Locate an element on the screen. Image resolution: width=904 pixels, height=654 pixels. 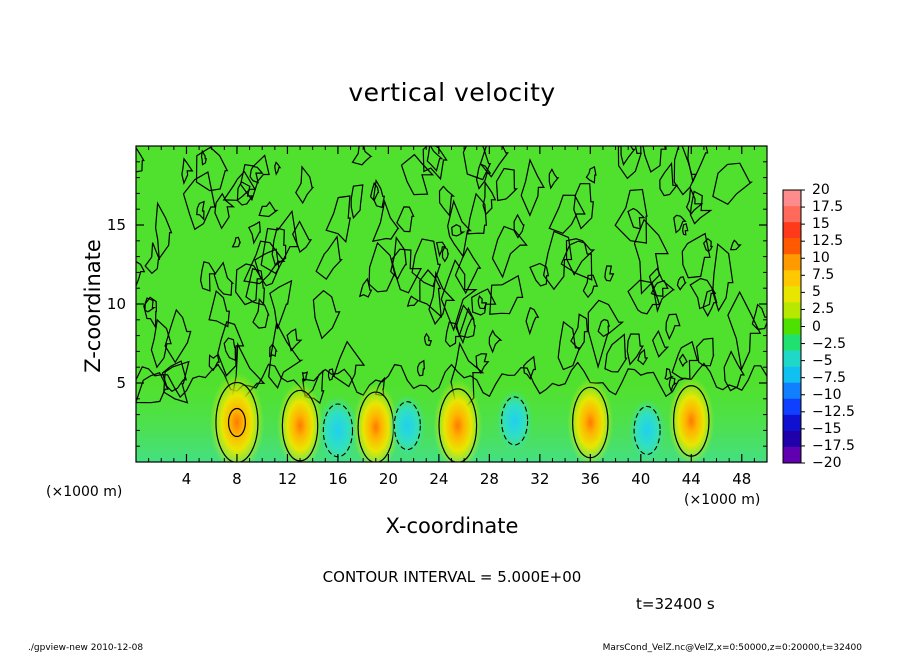
x-tick-label-8: 8 is located at coordinates (237, 479).